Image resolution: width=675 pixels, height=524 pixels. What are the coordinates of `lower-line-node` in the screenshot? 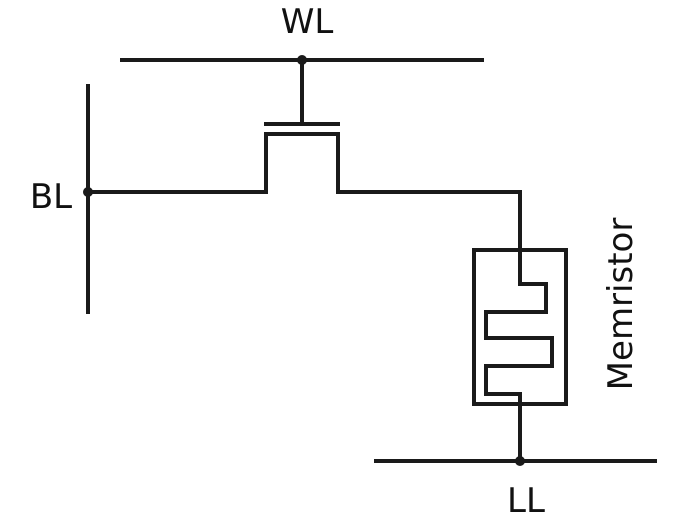 It's located at (520, 461).